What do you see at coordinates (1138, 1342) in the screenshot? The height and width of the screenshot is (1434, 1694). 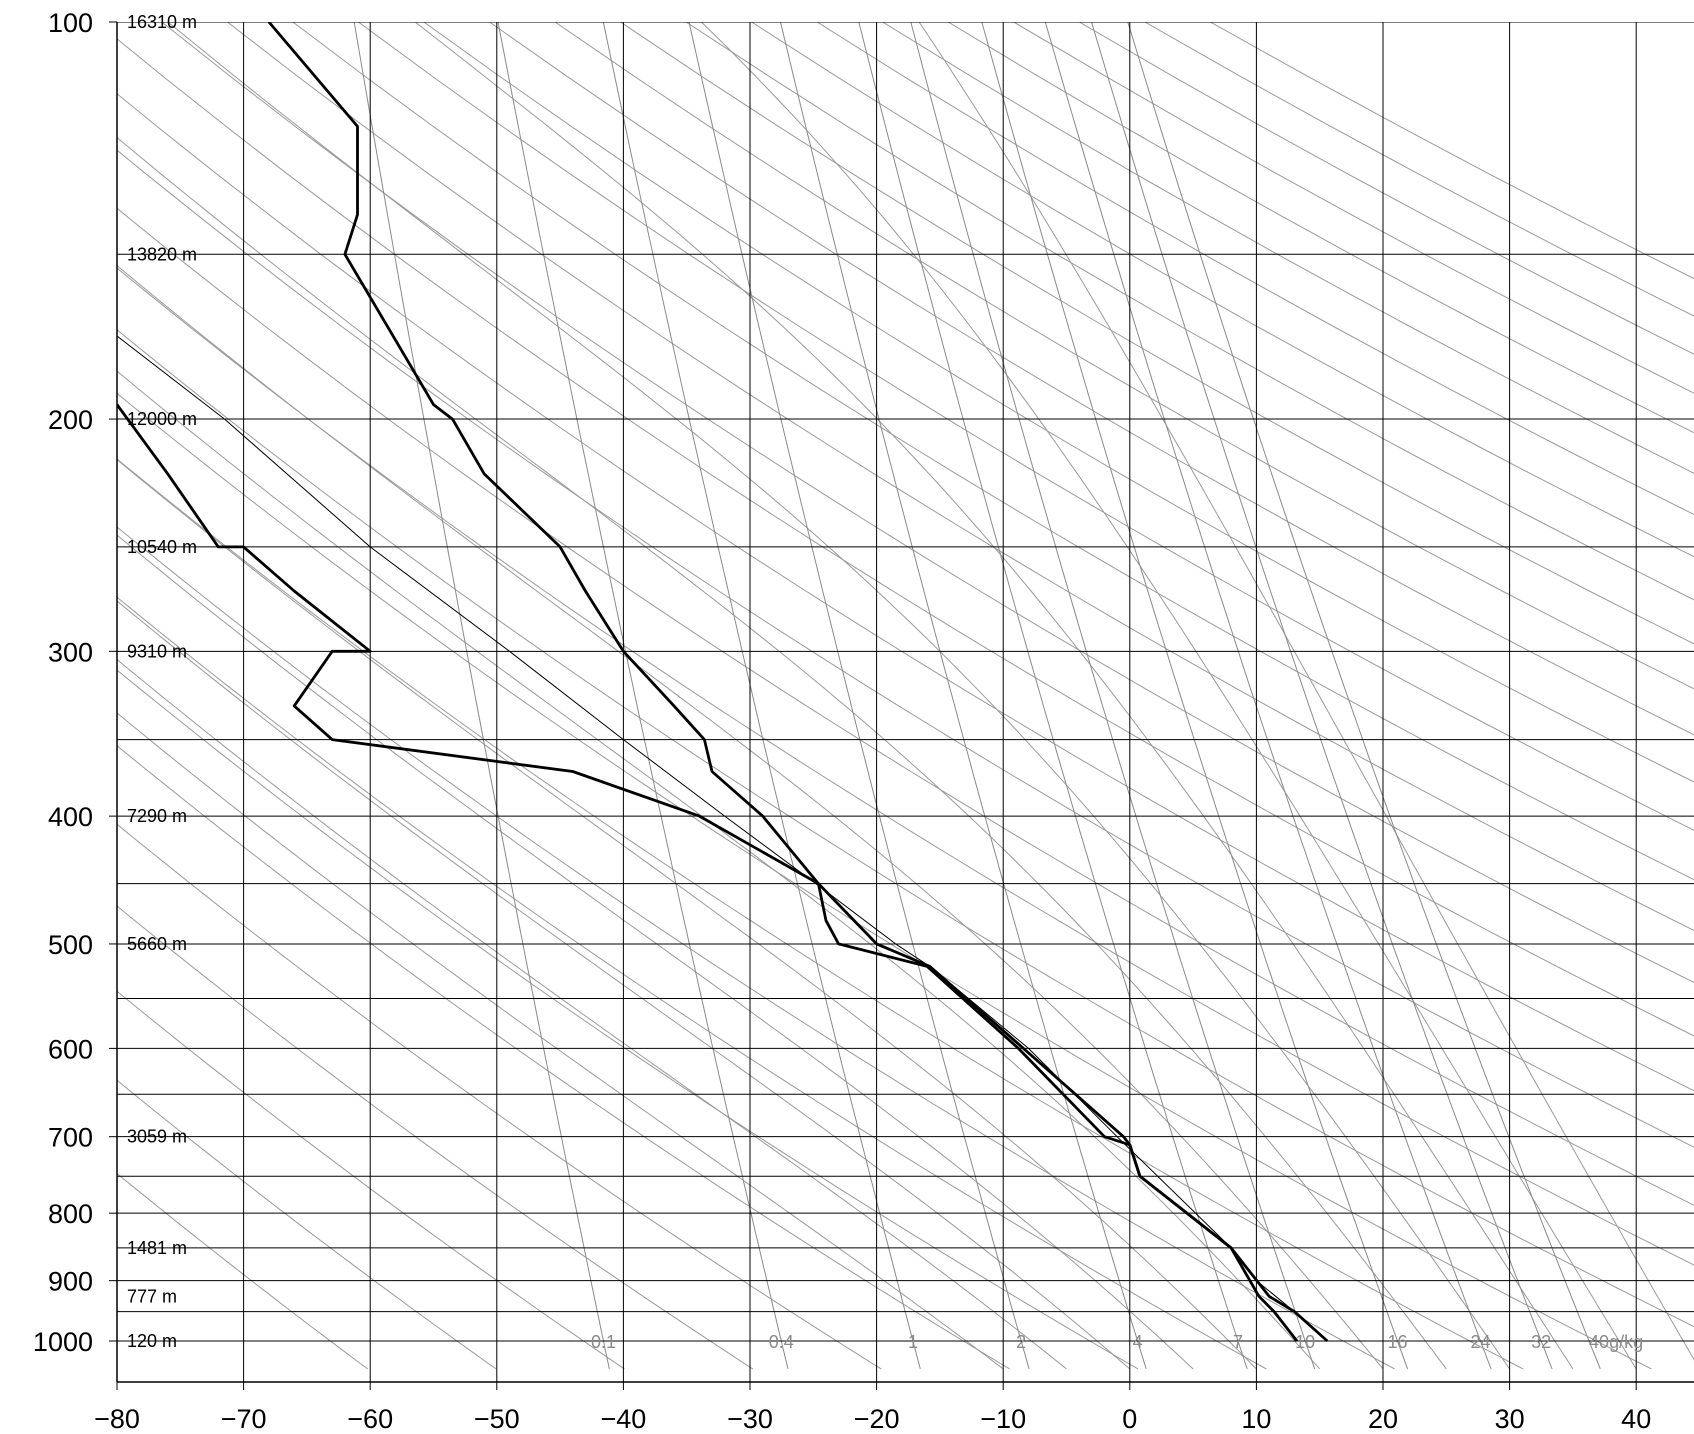 I see `mixing-ratio-label: 4` at bounding box center [1138, 1342].